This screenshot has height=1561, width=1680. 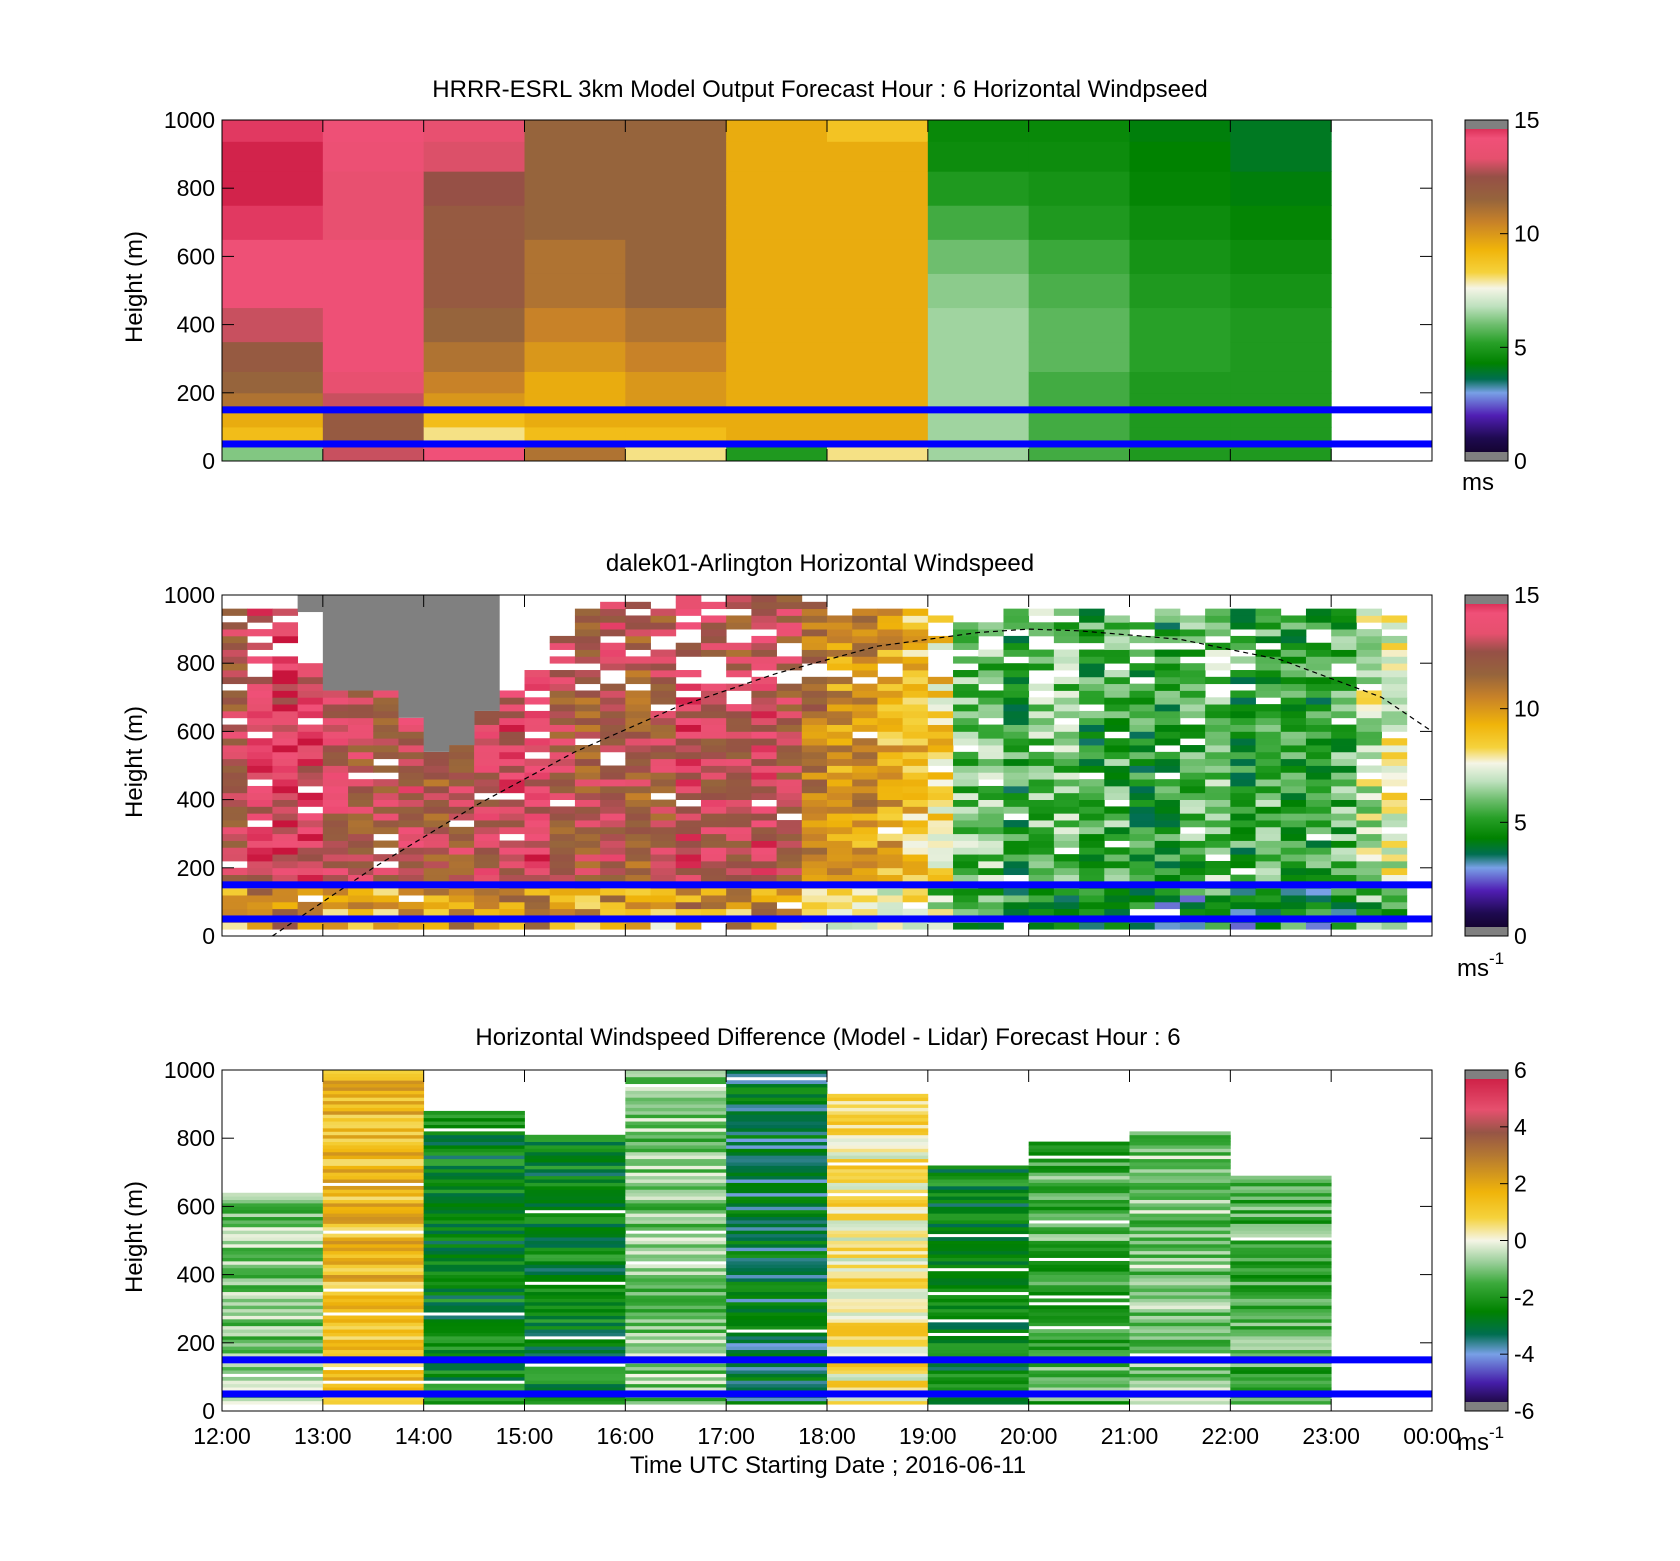 I want to click on sun-elevation-curve, so click(x=852, y=782).